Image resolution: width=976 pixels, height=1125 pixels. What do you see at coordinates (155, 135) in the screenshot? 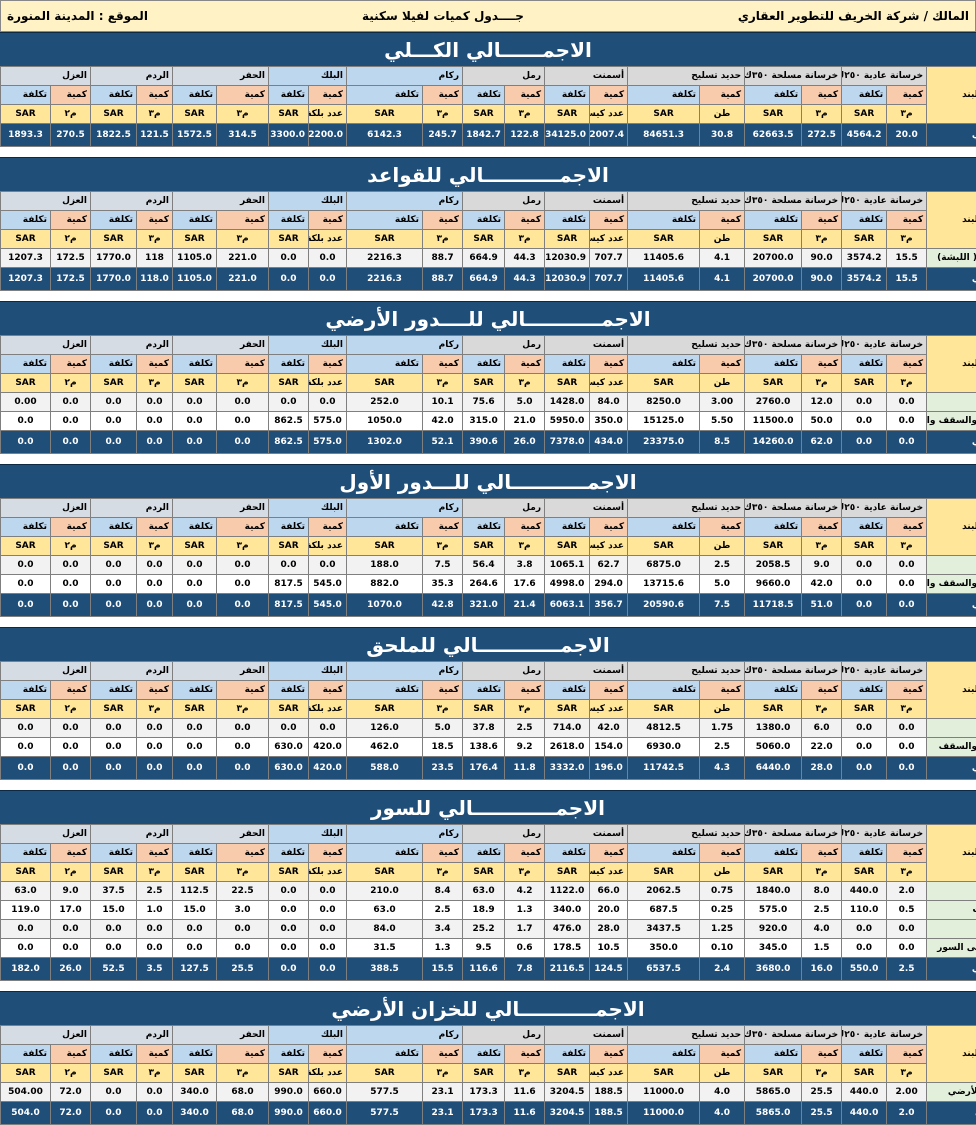
I see `total-value-cell: 121.5` at bounding box center [155, 135].